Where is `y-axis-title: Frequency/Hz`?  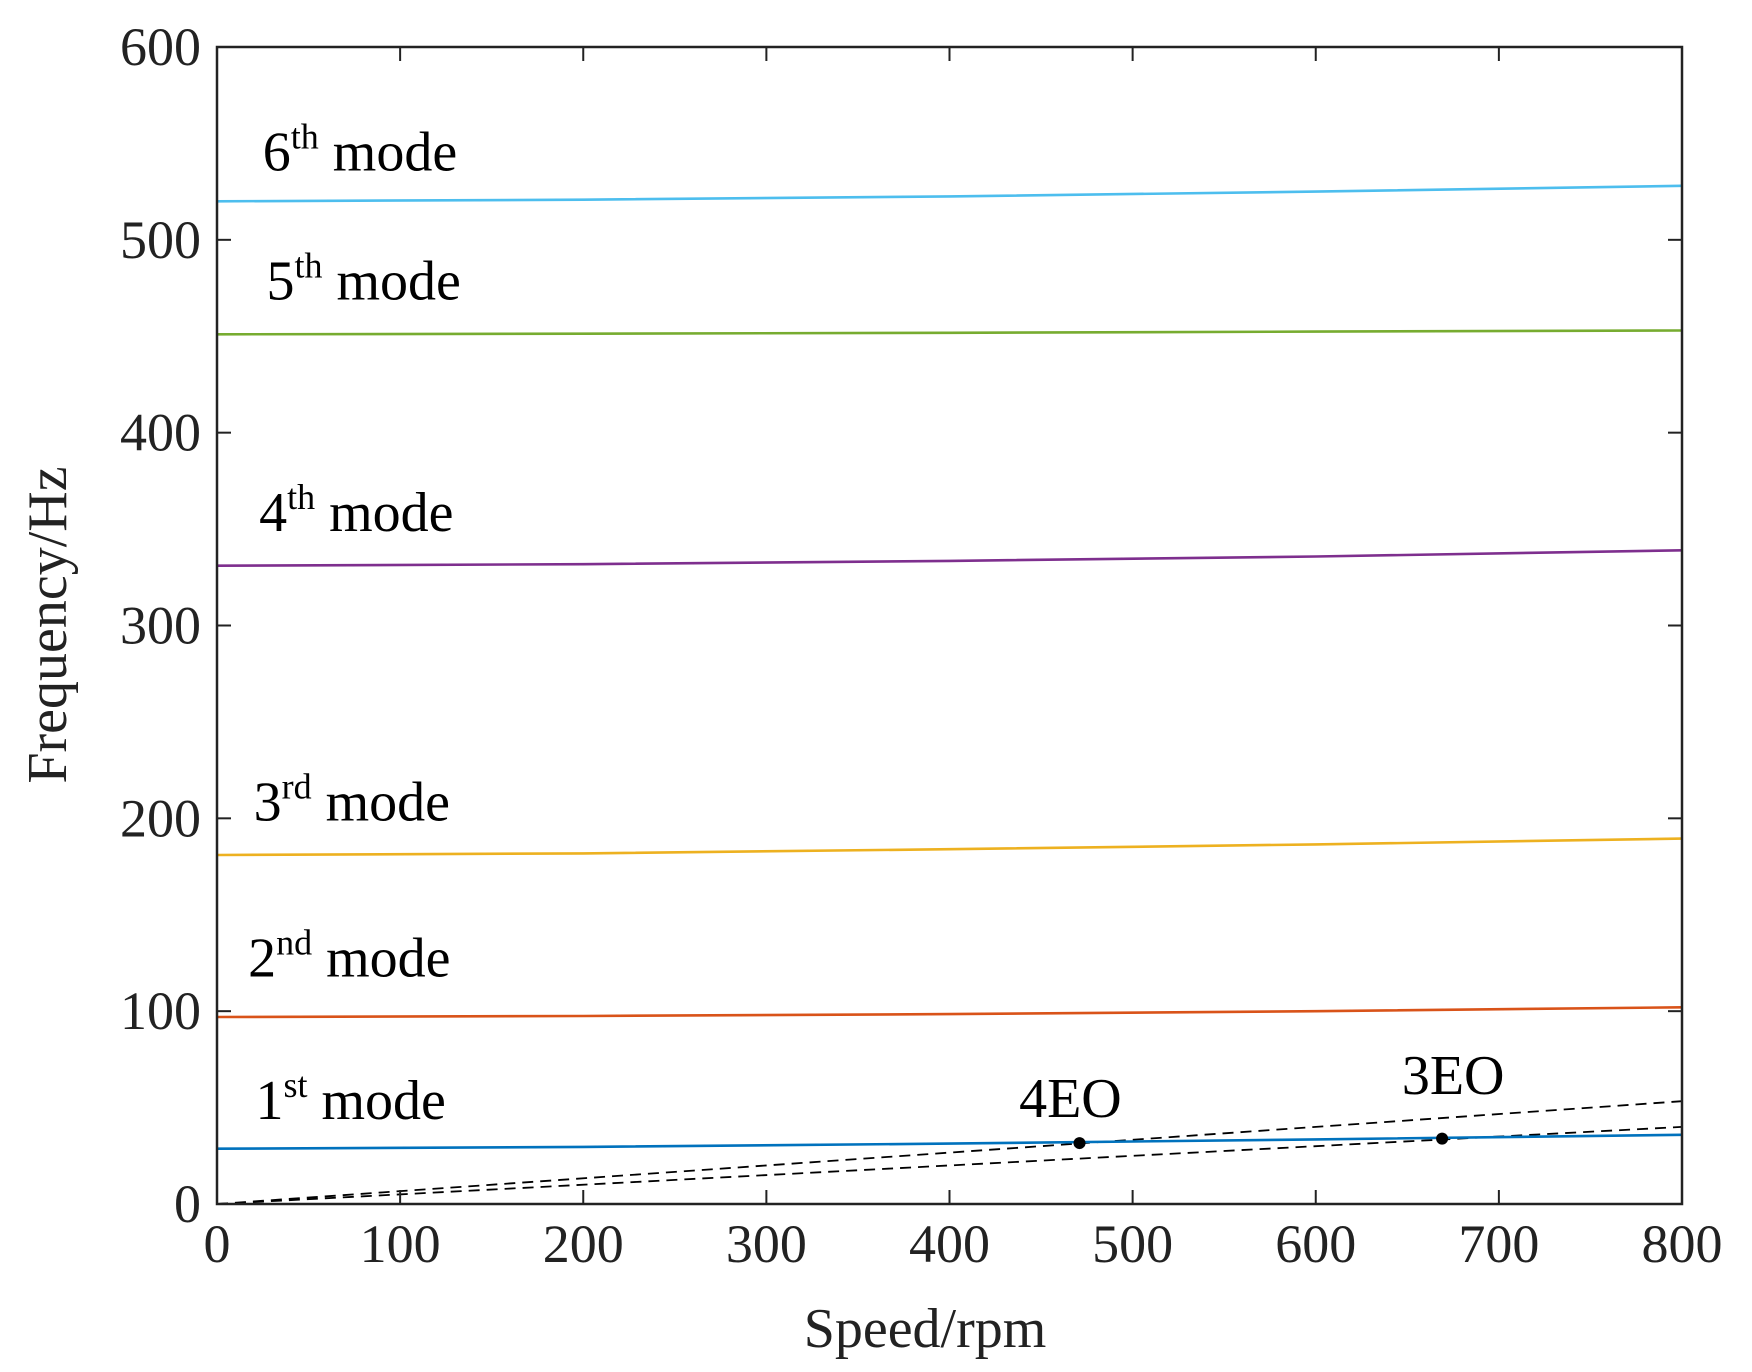
y-axis-title: Frequency/Hz is located at coordinates (48, 624).